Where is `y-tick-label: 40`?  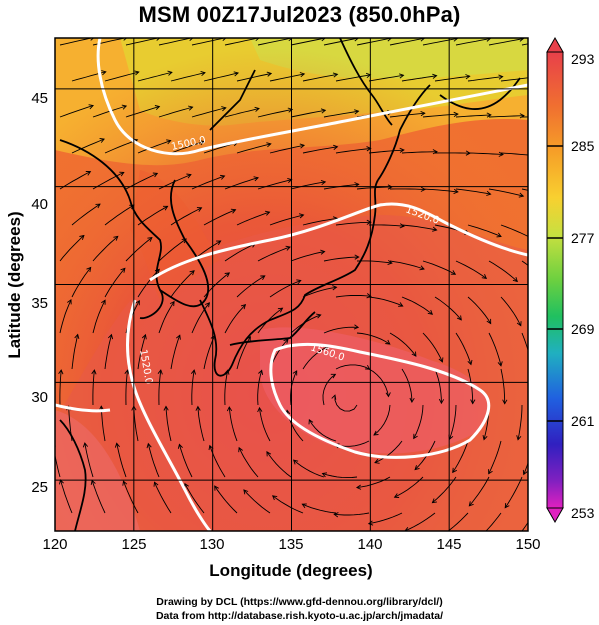
y-tick-label: 40 is located at coordinates (39, 204).